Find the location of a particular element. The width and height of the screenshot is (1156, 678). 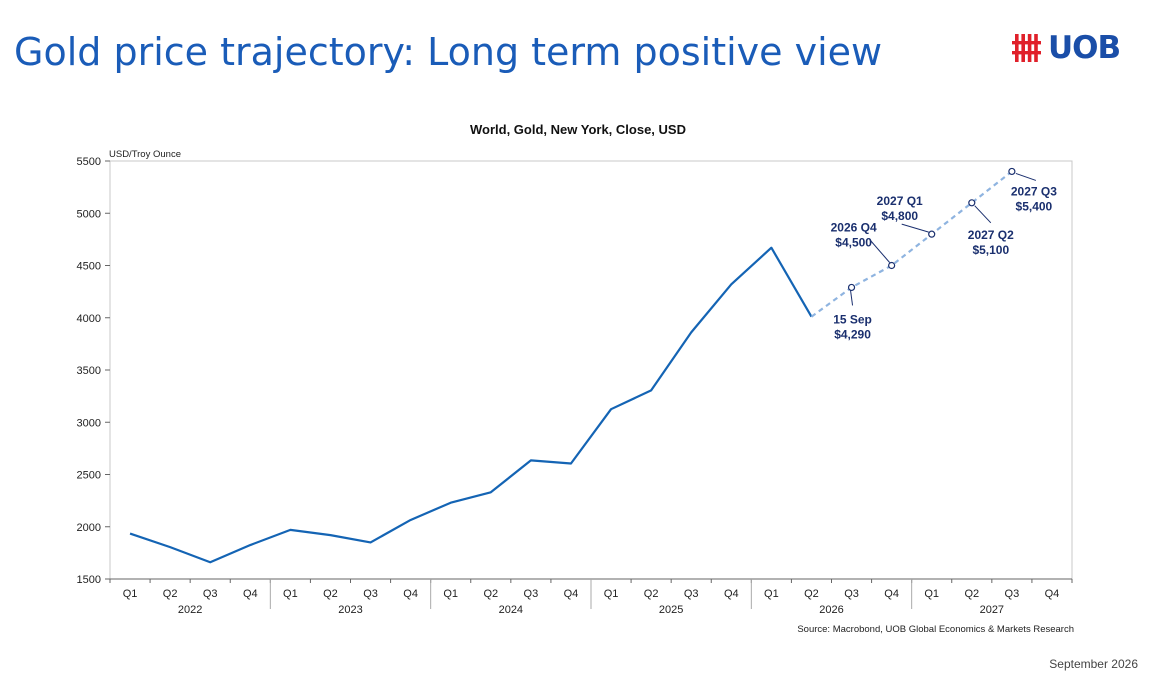

y-tick-label: 2500 is located at coordinates (89, 476).